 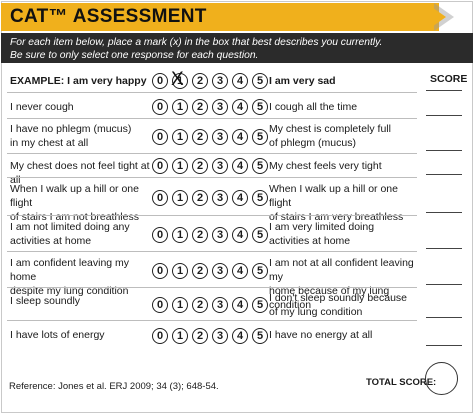 I want to click on label-line: activities at home, so click(x=51, y=241).